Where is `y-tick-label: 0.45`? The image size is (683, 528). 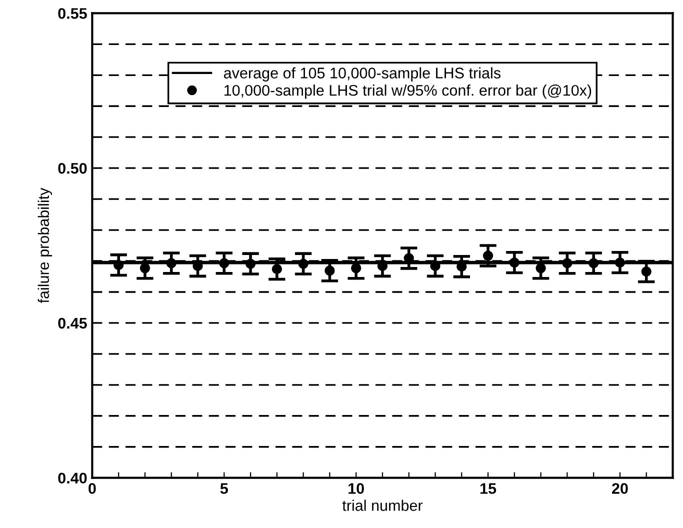 y-tick-label: 0.45 is located at coordinates (72, 323).